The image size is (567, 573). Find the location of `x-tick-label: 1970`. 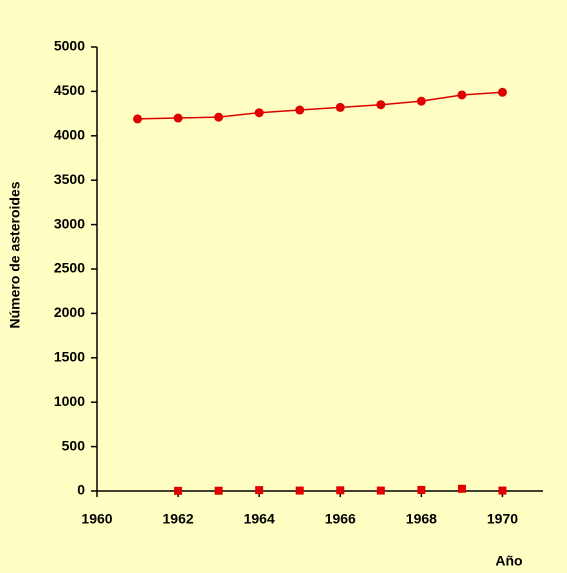

x-tick-label: 1970 is located at coordinates (502, 519).